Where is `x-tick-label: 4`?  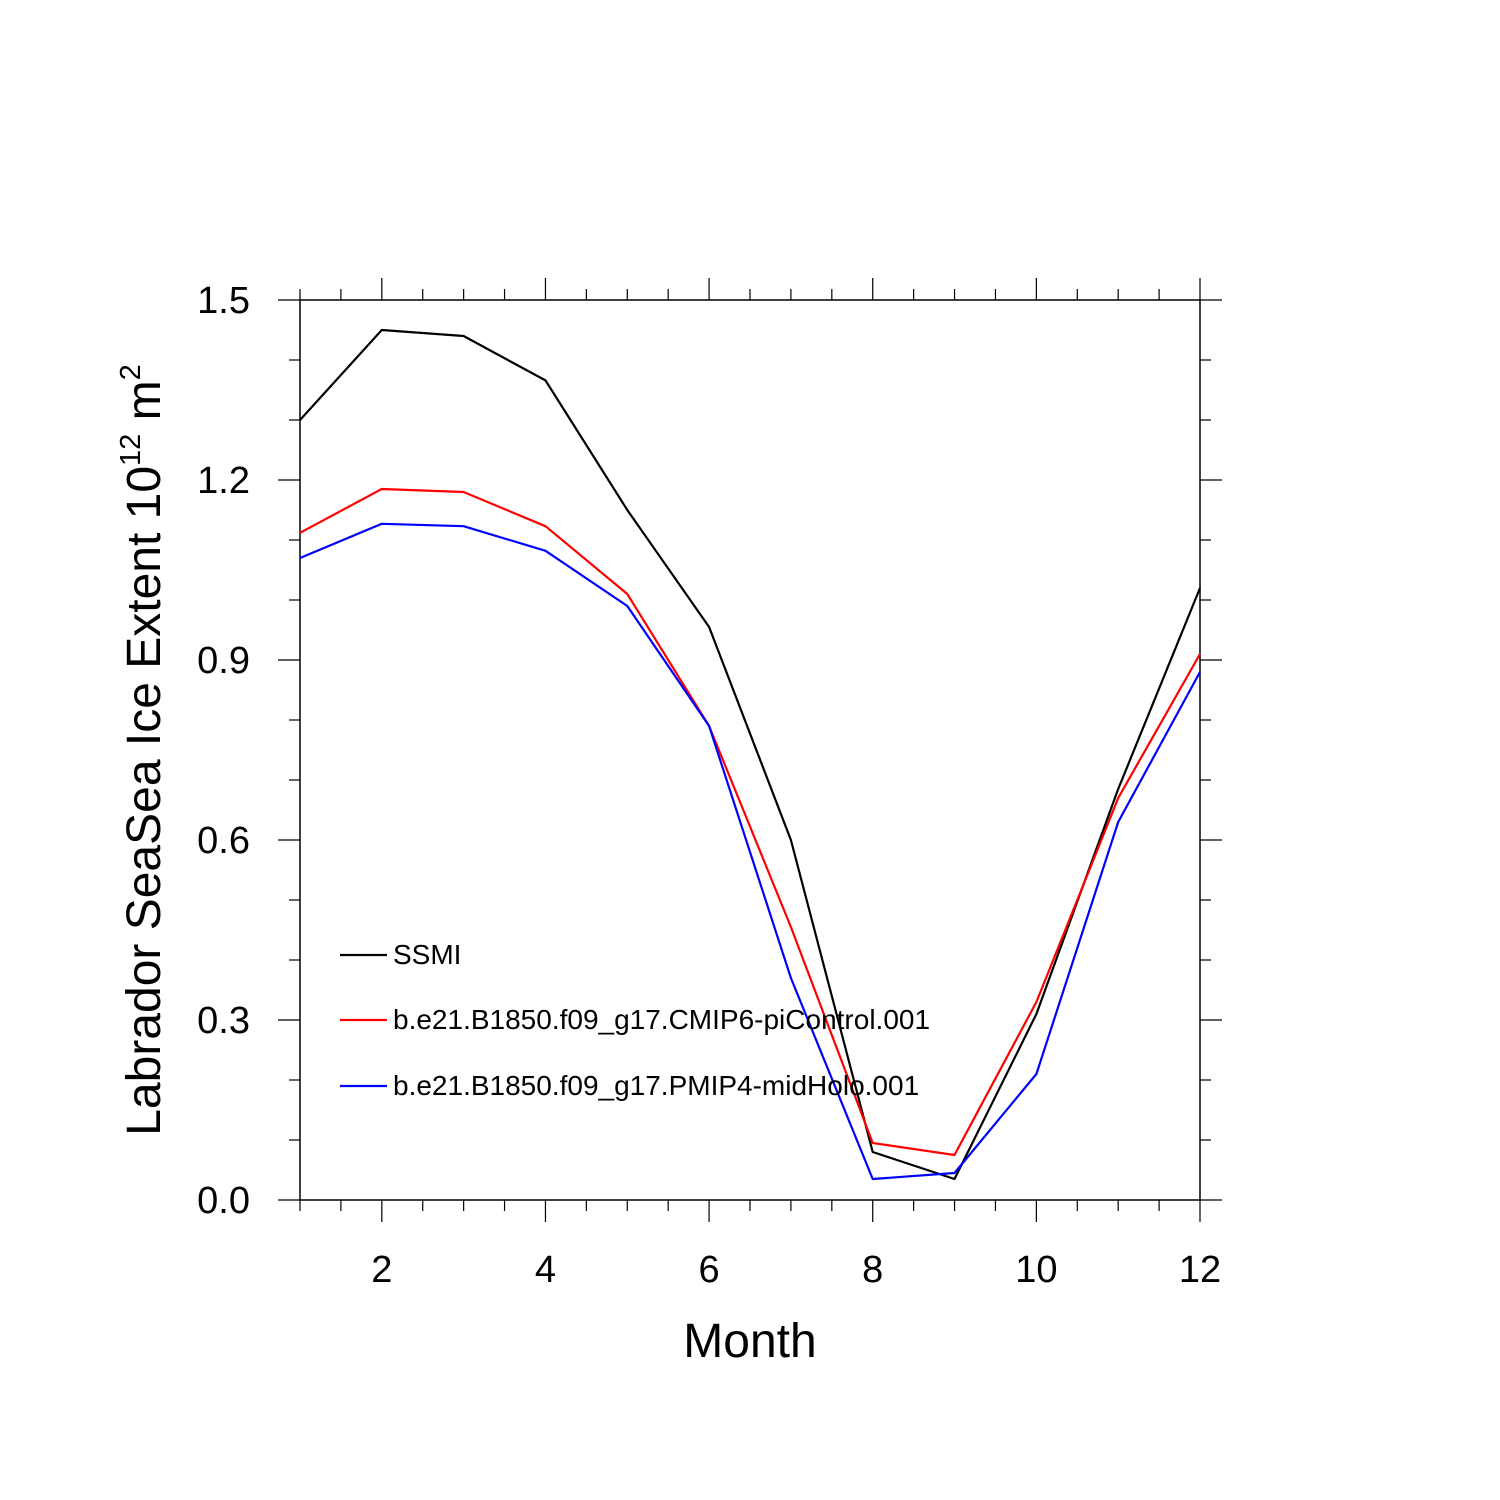
x-tick-label: 4 is located at coordinates (545, 1270).